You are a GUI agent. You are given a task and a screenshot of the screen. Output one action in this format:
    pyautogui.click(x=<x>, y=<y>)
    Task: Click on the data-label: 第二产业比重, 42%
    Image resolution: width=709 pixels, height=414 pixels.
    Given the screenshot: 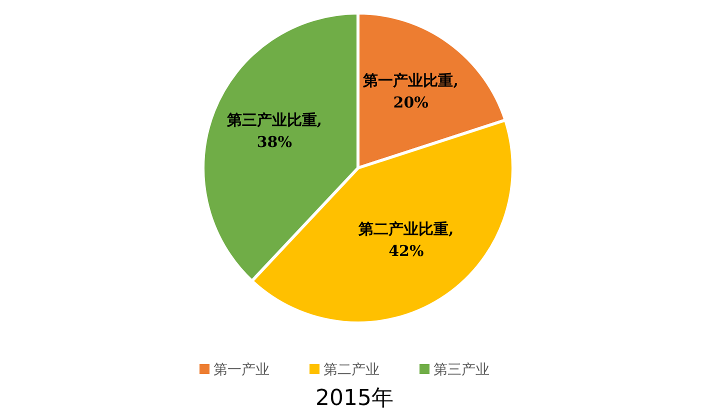 What is the action you would take?
    pyautogui.click(x=406, y=240)
    